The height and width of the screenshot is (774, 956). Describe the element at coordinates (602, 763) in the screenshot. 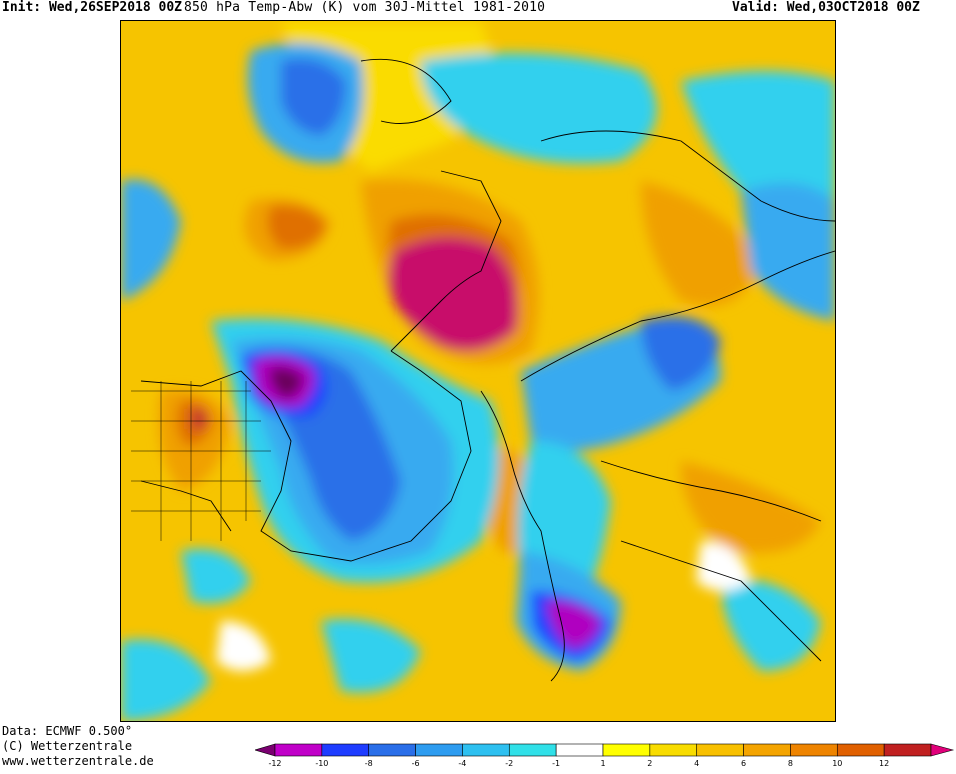

I see `legend-tick-label: 1` at that location.